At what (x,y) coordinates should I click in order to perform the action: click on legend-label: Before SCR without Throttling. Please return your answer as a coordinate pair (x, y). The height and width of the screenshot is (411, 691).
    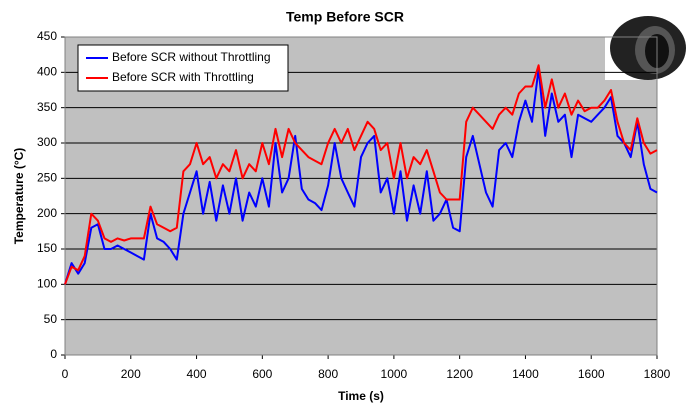
    Looking at the image, I should click on (191, 57).